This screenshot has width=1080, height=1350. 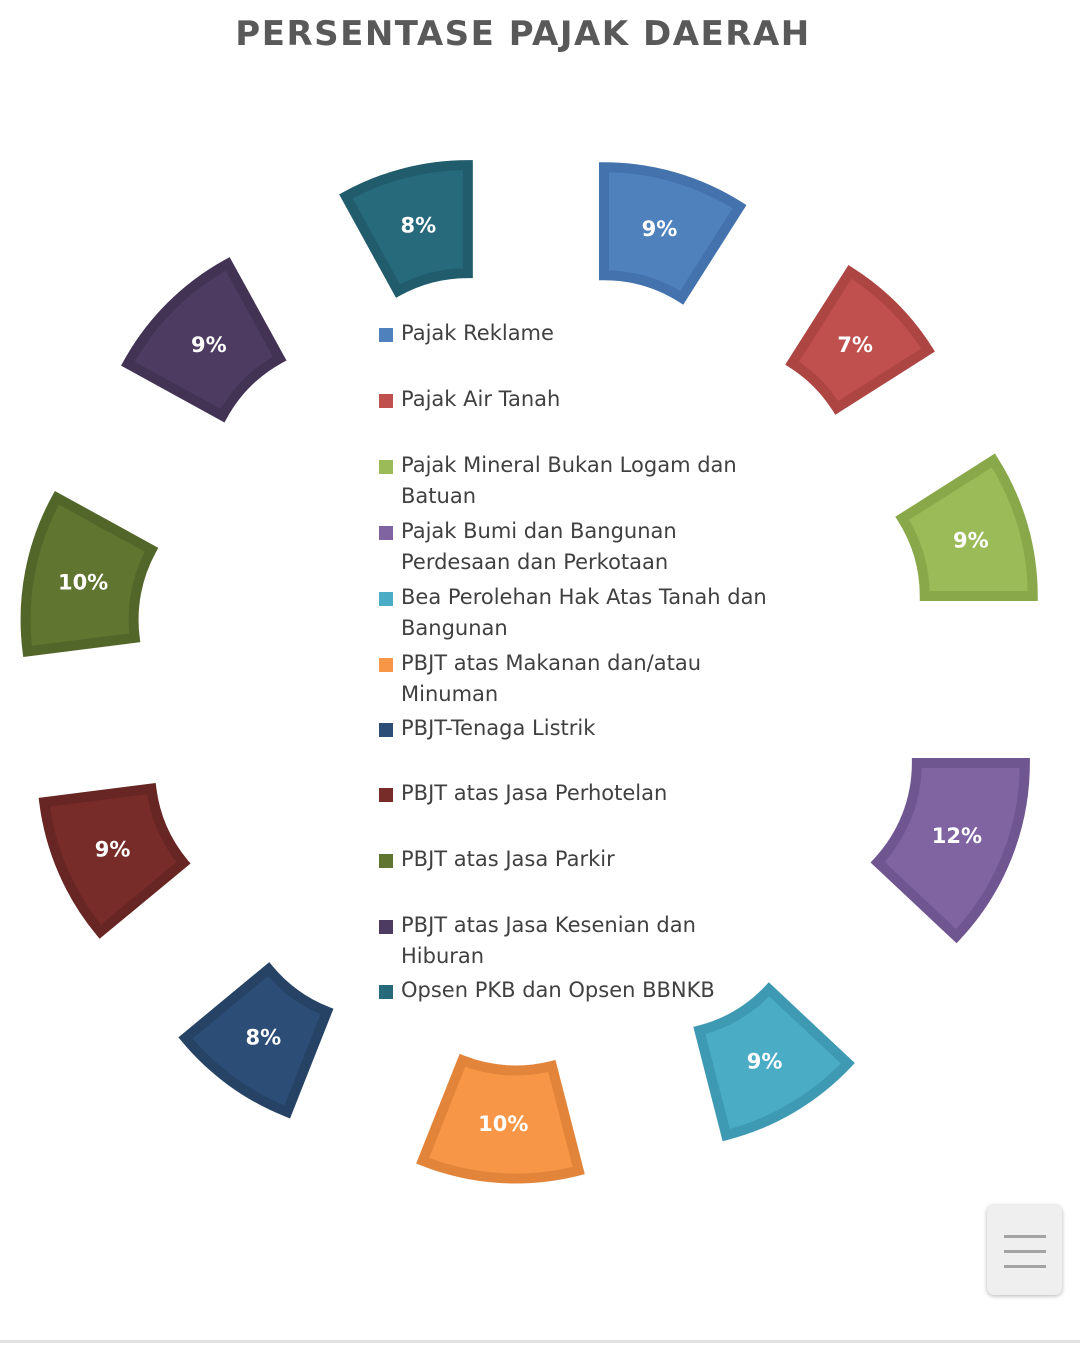 I want to click on legend-item: Opsen PKB dan Opsen BBNKB, so click(x=590, y=990).